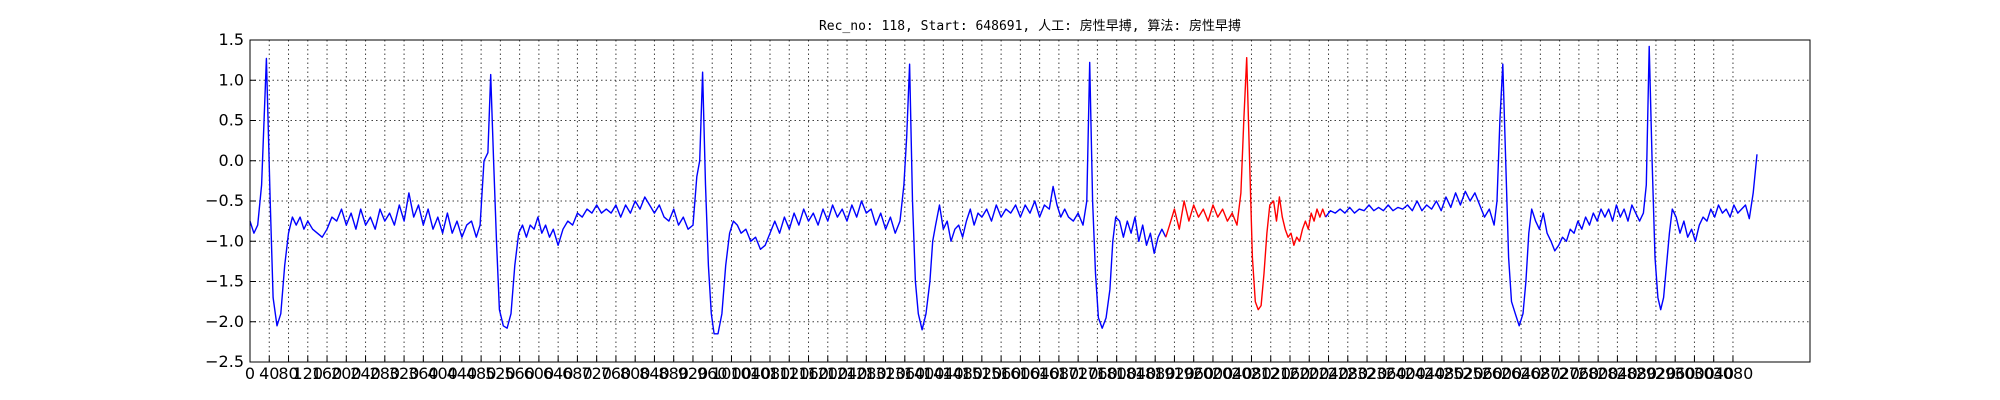 This screenshot has width=2000, height=400. I want to click on x-tick-label: 1120, so click(789, 373).